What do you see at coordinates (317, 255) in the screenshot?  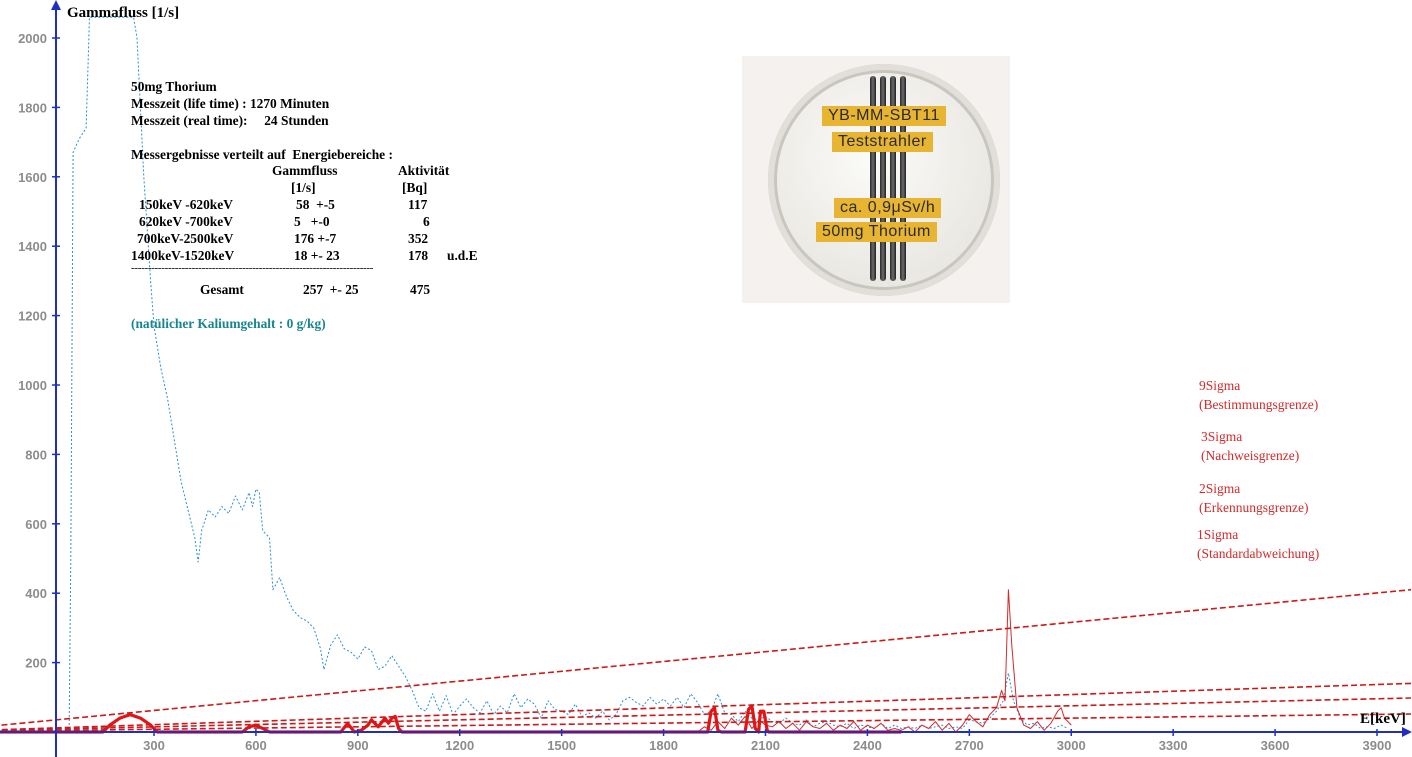 I see `row-3-flux: 18 +- 23` at bounding box center [317, 255].